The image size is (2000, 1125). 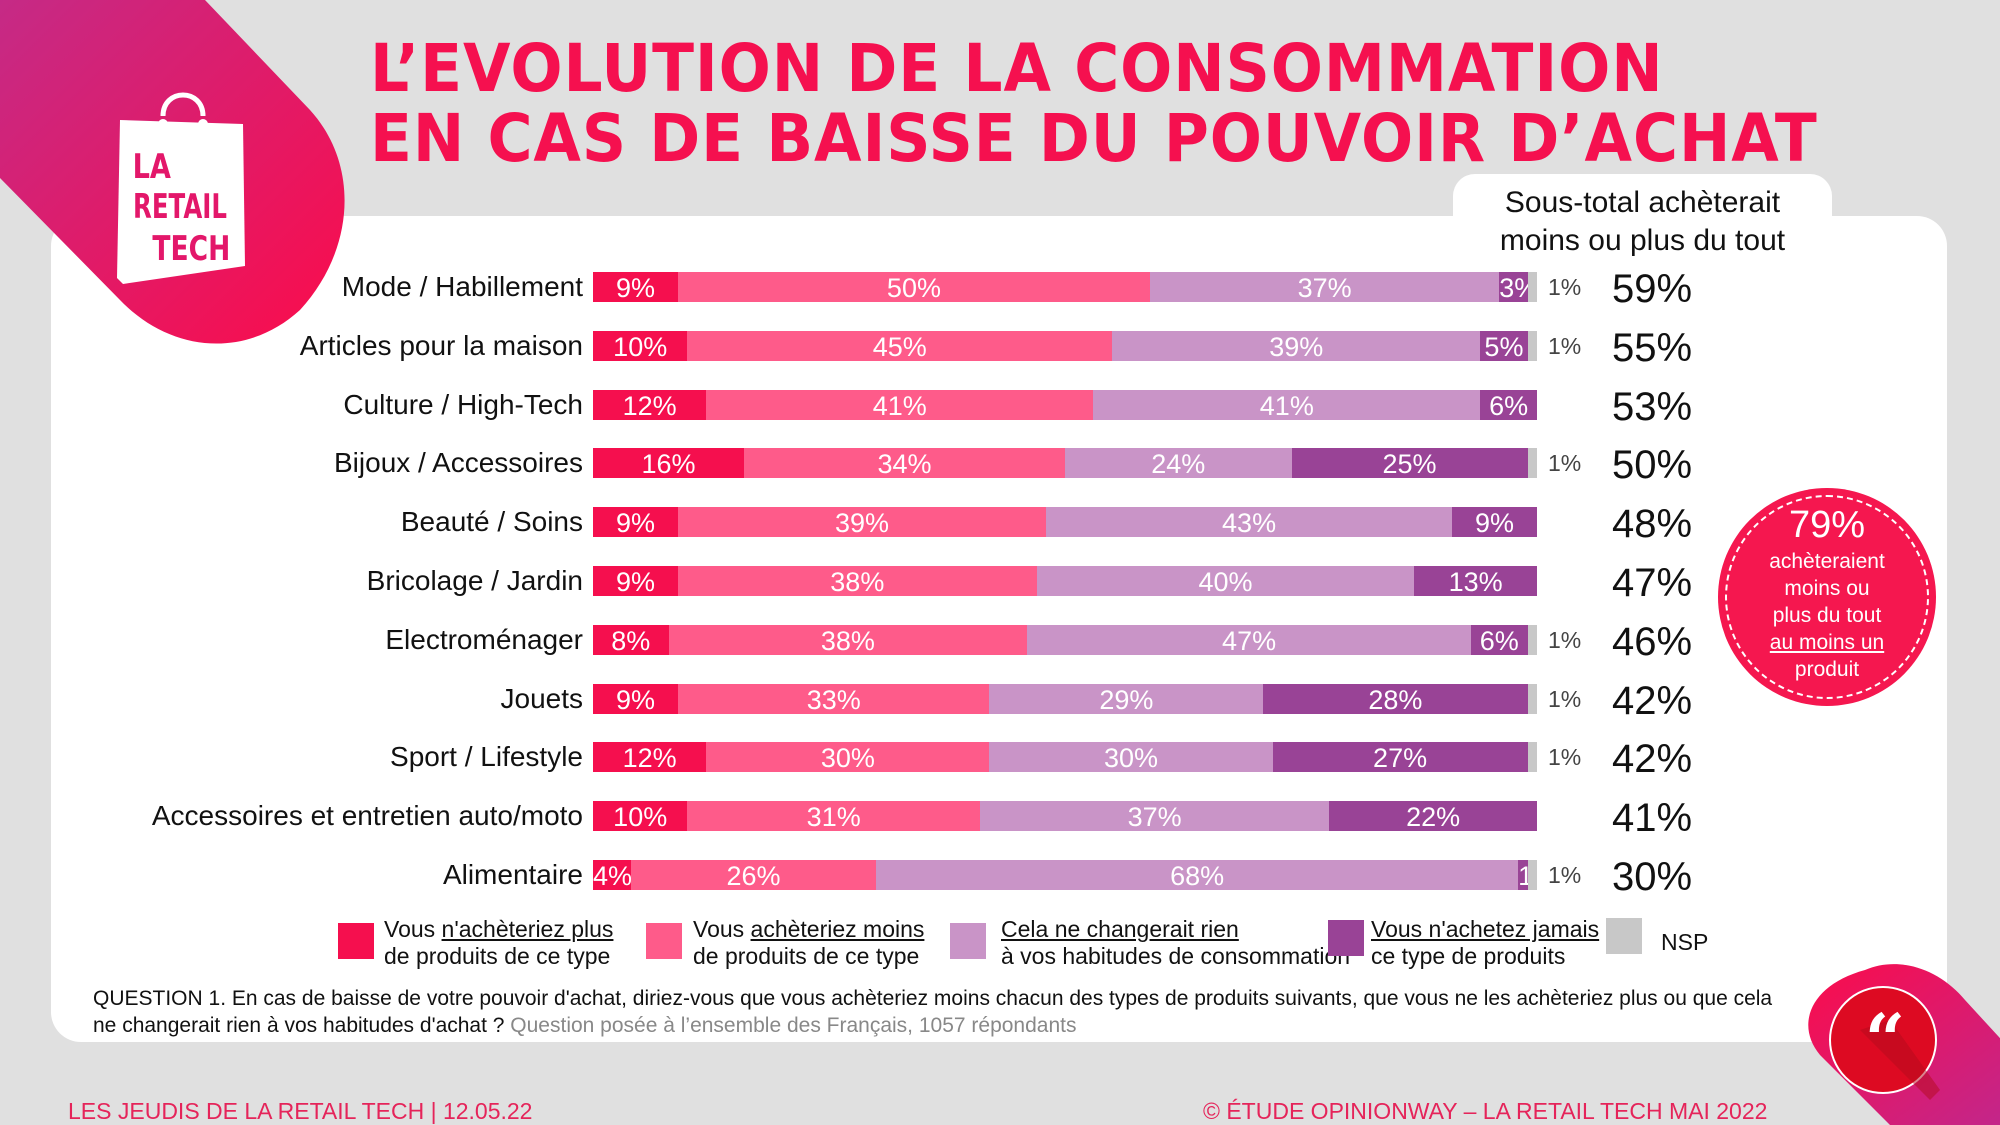 What do you see at coordinates (463, 404) in the screenshot?
I see `category-label: Culture / High-Tech` at bounding box center [463, 404].